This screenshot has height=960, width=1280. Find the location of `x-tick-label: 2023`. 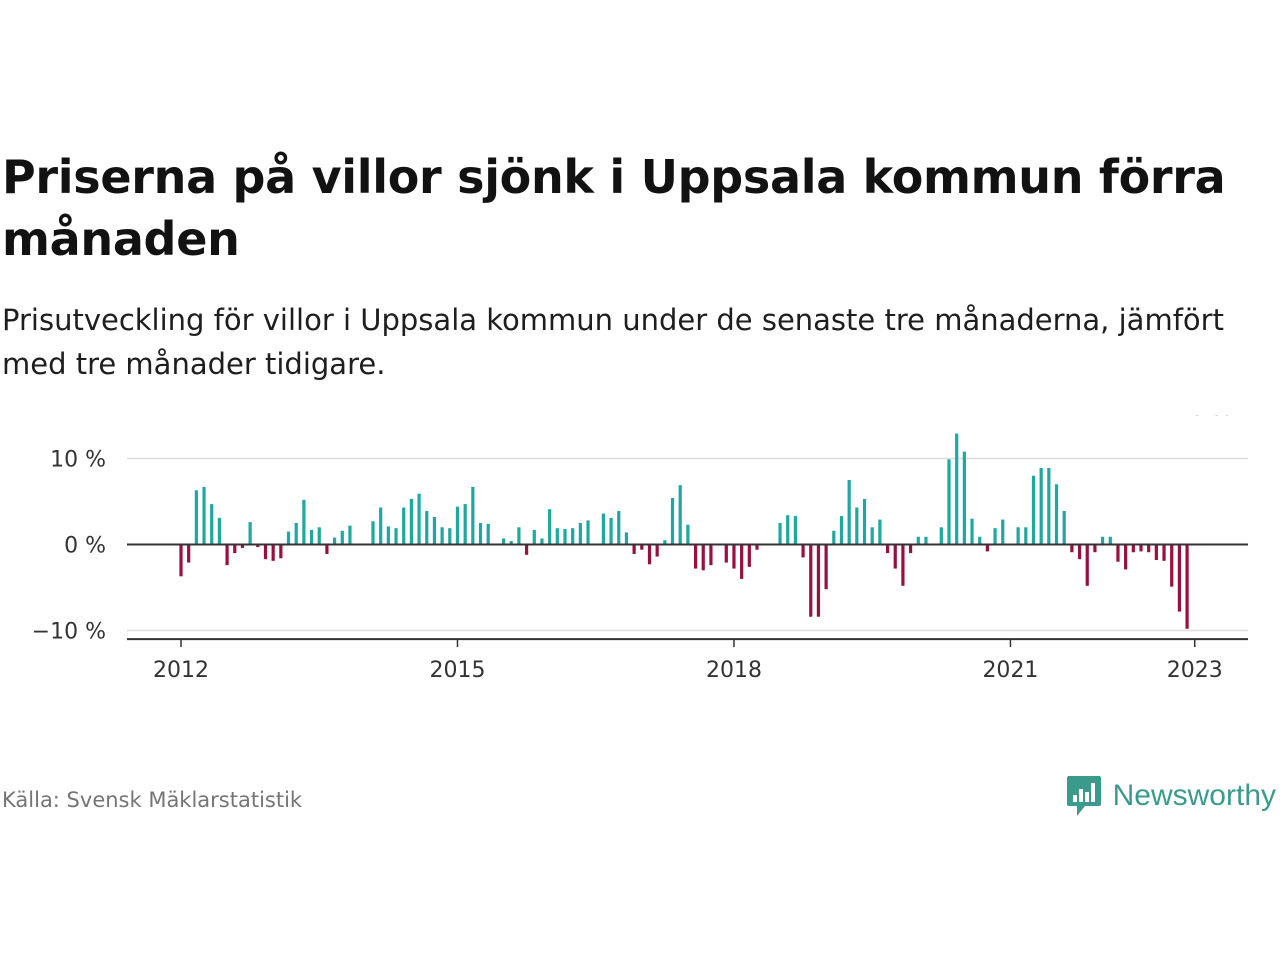

x-tick-label: 2023 is located at coordinates (1195, 670).